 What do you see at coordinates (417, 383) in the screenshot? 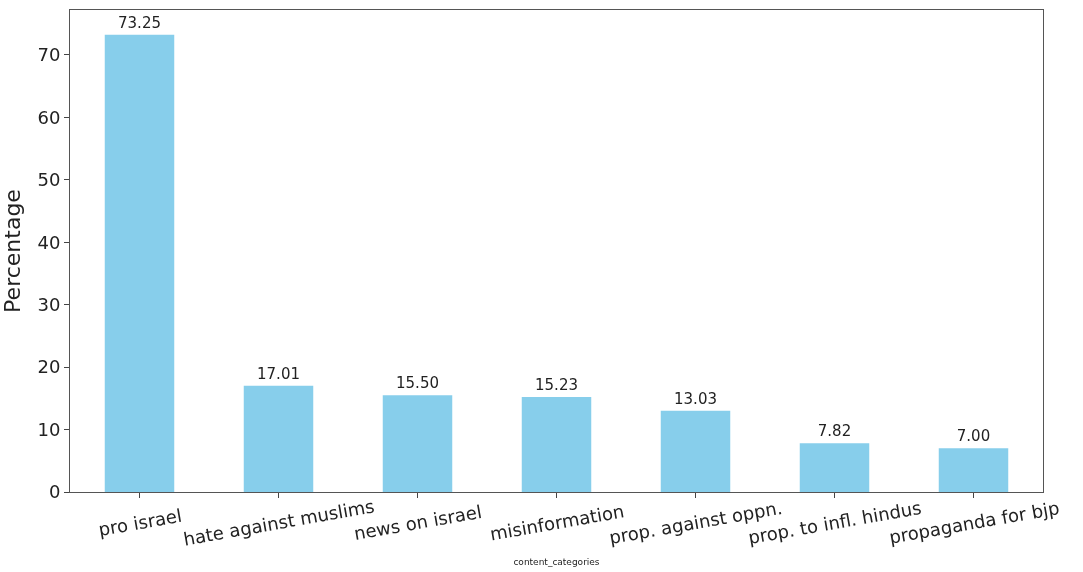
I see `data-label: 15.50` at bounding box center [417, 383].